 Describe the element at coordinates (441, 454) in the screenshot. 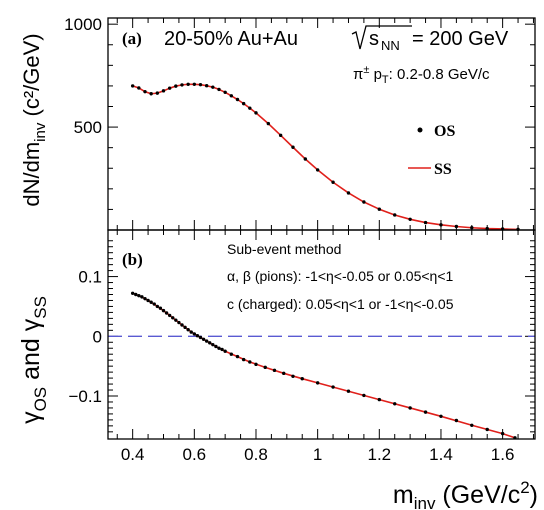

I see `x-tick-label: 1.4` at that location.